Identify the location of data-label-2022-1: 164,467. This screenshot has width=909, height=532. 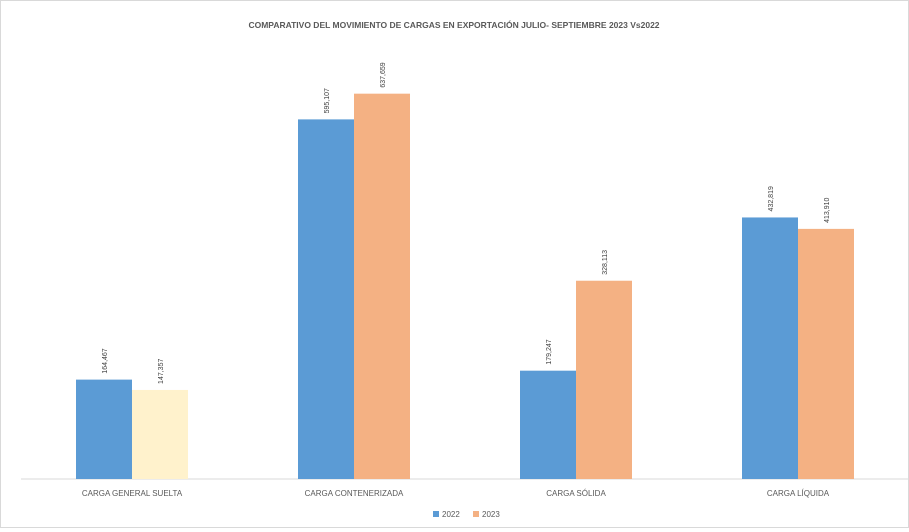
(105, 360).